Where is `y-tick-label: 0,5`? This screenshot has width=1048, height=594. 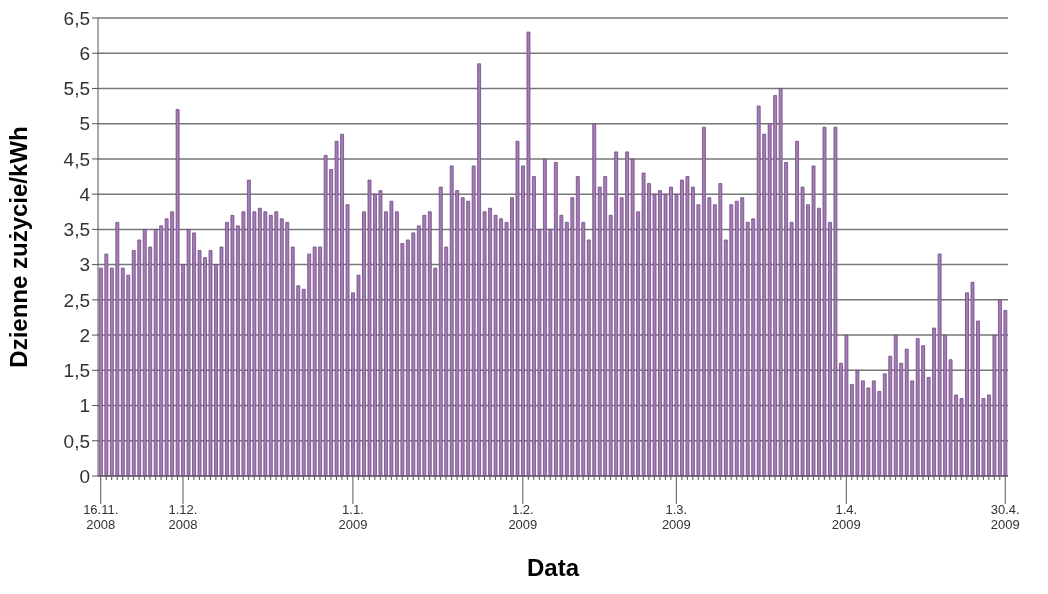 y-tick-label: 0,5 is located at coordinates (76, 441).